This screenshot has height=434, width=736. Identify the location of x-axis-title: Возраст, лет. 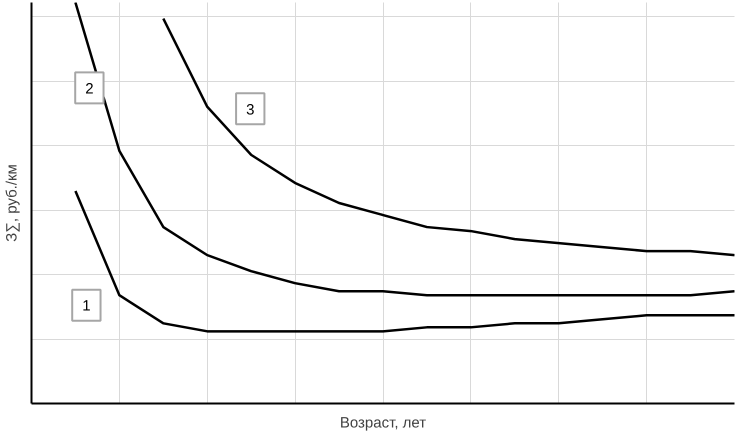
(383, 423).